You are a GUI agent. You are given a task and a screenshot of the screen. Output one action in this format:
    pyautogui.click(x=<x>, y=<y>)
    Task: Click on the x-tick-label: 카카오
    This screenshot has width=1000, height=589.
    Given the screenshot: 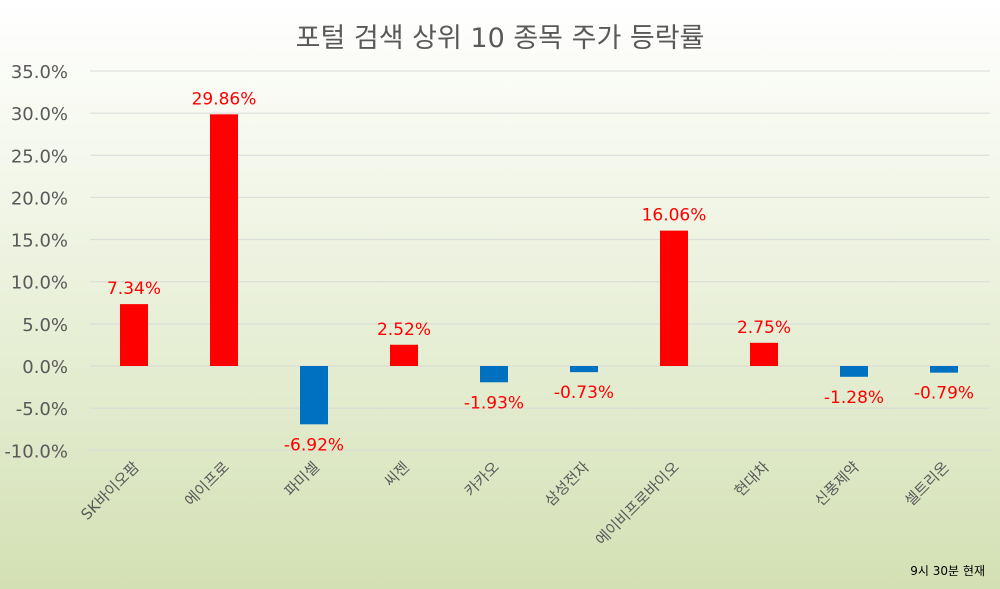 What is the action you would take?
    pyautogui.click(x=482, y=479)
    